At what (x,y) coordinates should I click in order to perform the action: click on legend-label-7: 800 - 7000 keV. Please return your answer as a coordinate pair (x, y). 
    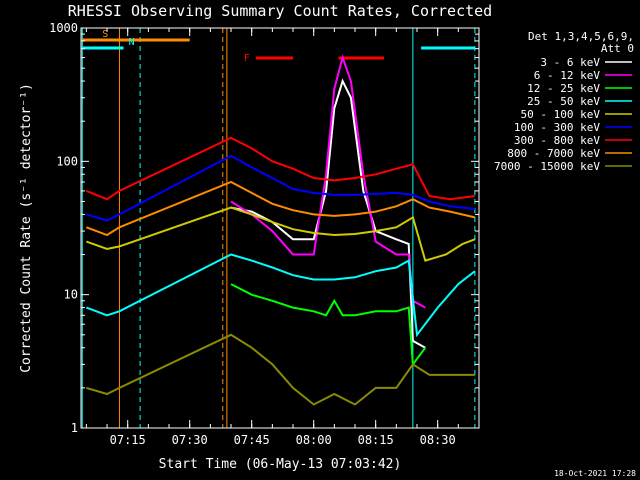
    Looking at the image, I should click on (553, 153).